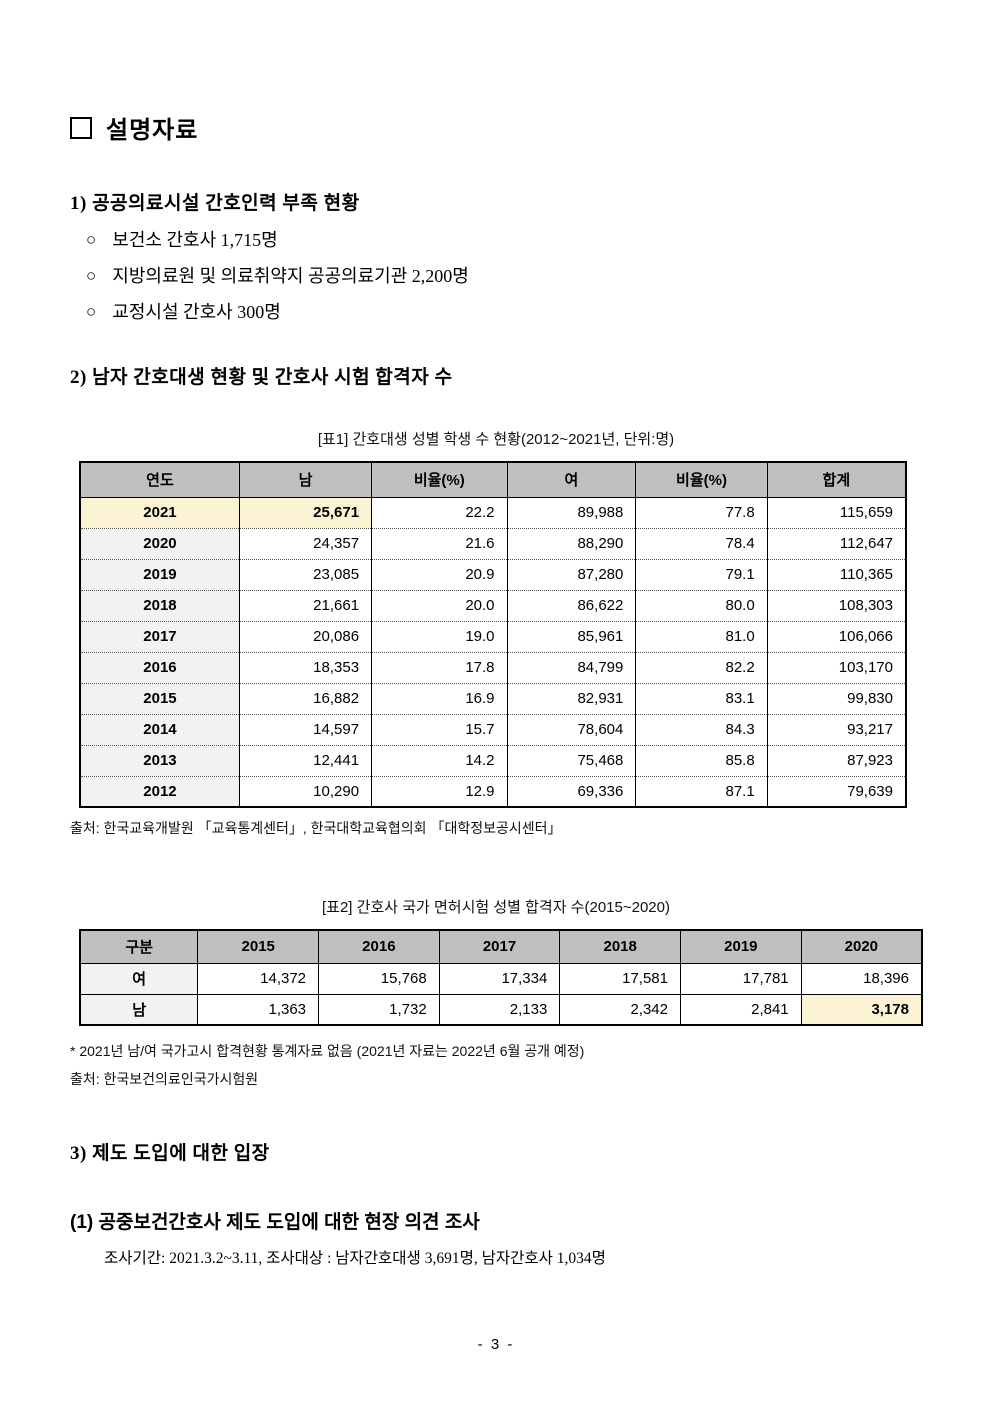 This screenshot has height=1403, width=992. I want to click on table2-header-2017: 2017, so click(499, 947).